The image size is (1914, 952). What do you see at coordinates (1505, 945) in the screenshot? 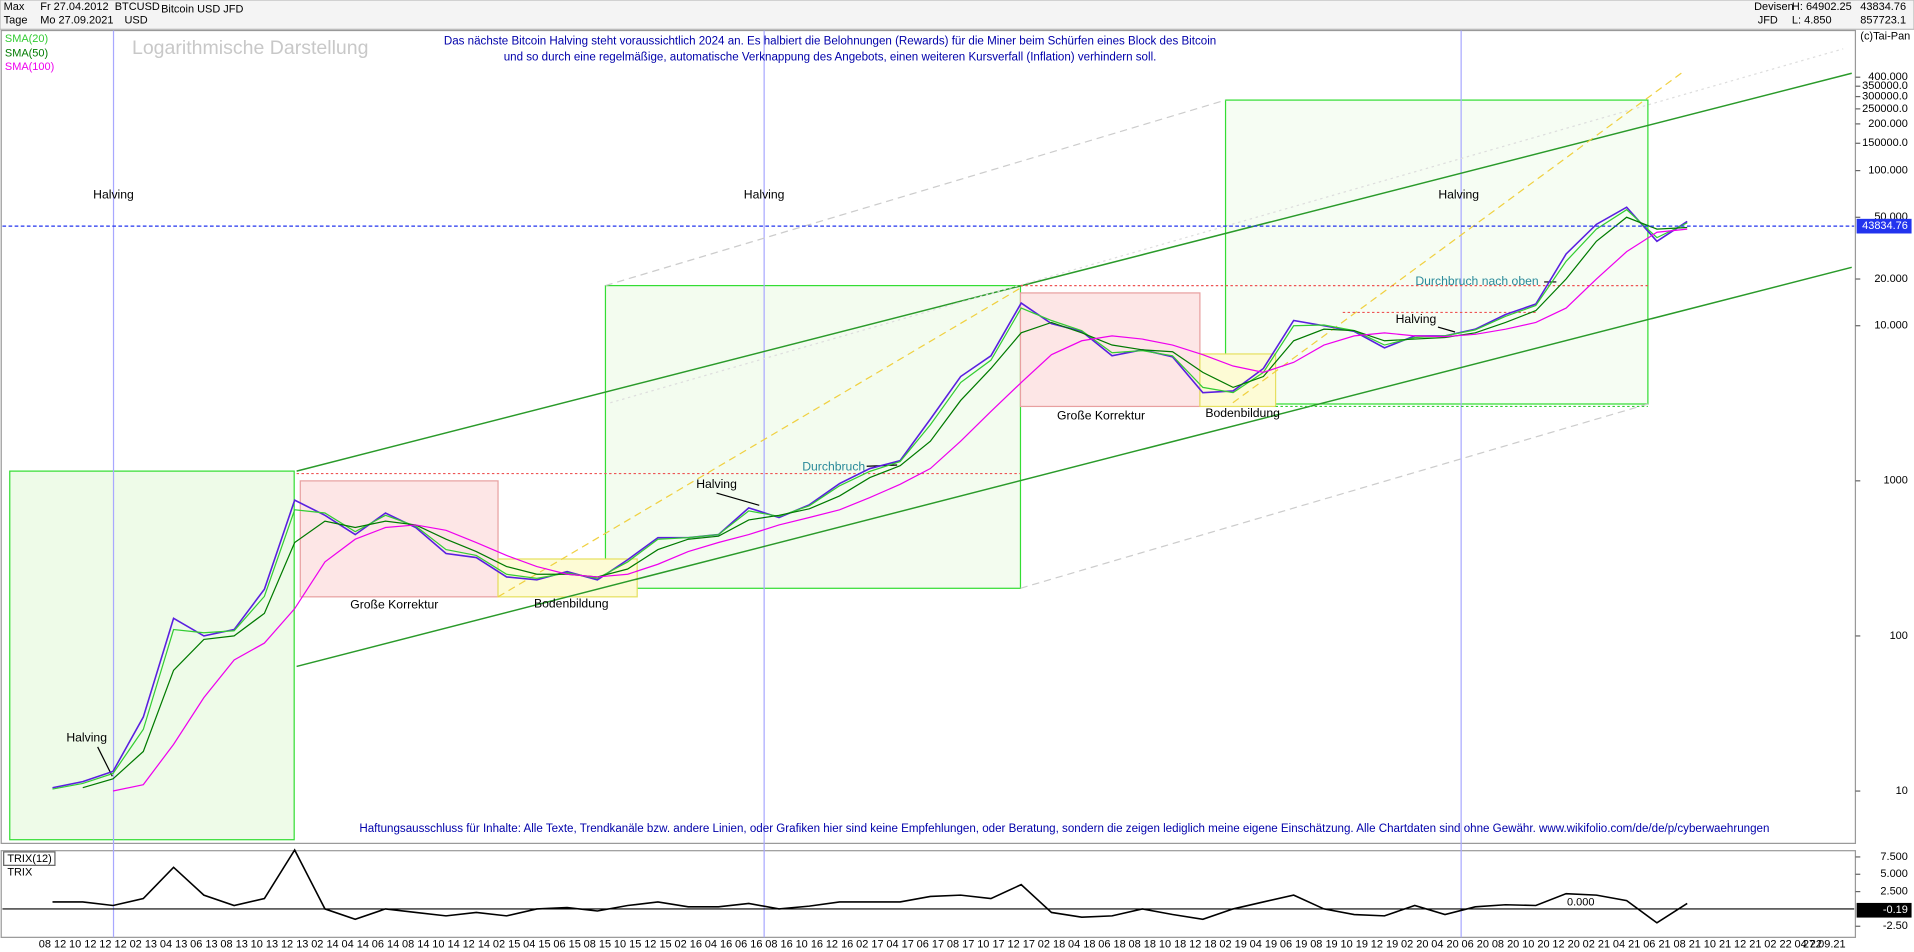
I see `x-tick-label: 08 20` at bounding box center [1505, 945].